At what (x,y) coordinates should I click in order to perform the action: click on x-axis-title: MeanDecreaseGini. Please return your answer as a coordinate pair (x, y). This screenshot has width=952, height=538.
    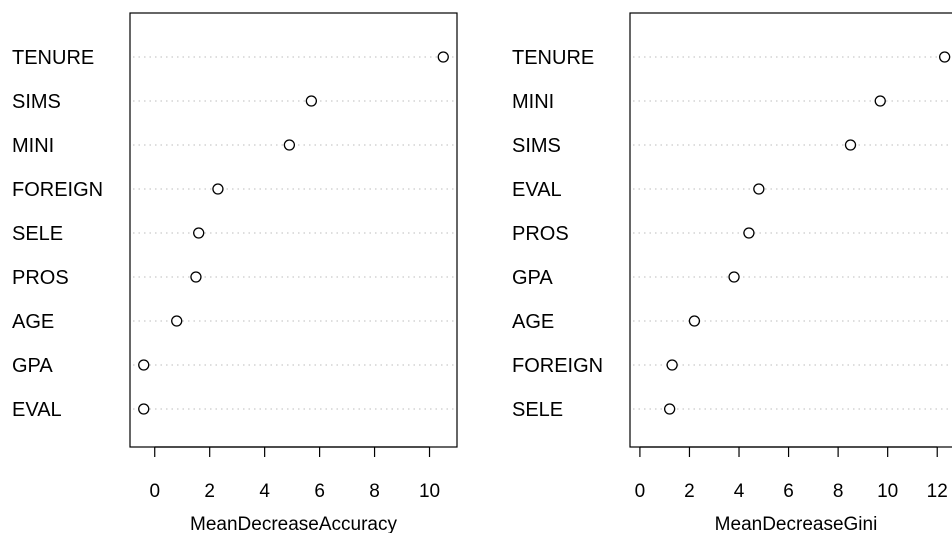
    Looking at the image, I should click on (796, 523).